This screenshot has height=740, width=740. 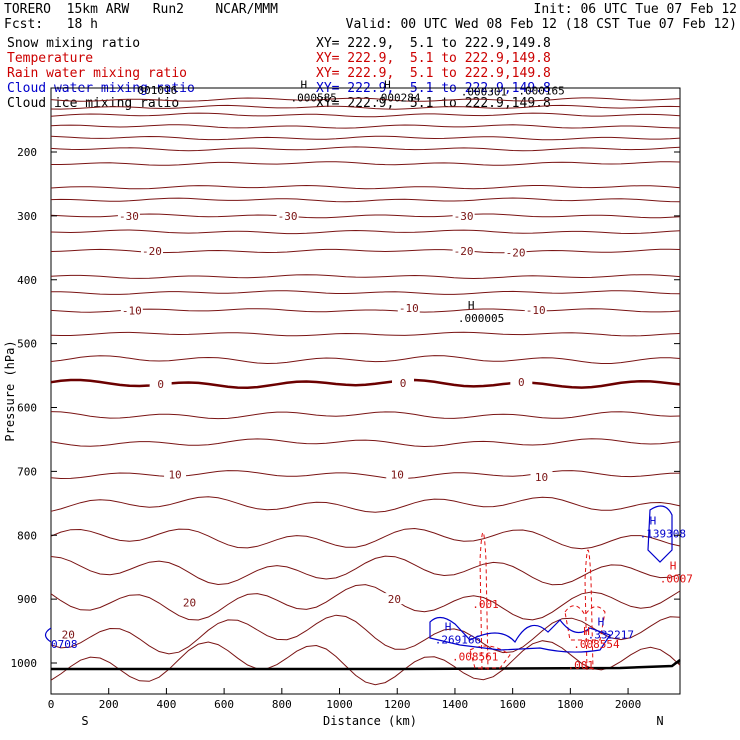 I want to click on x-tick-label: 0, so click(x=51, y=704).